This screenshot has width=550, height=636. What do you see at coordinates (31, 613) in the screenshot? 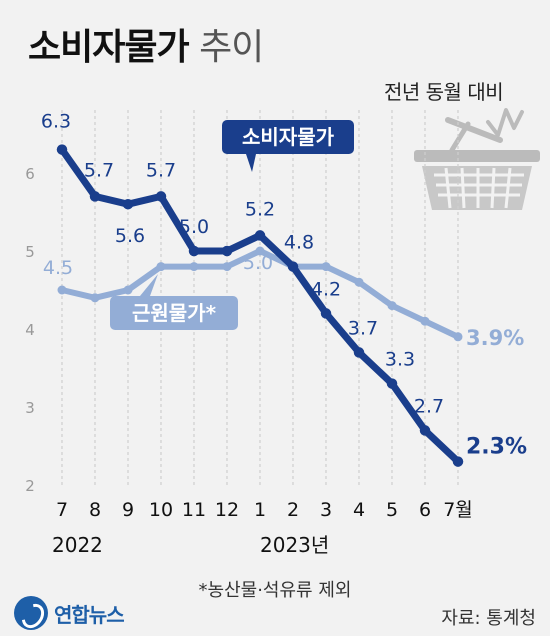
I see `yonhap-logo-icon` at bounding box center [31, 613].